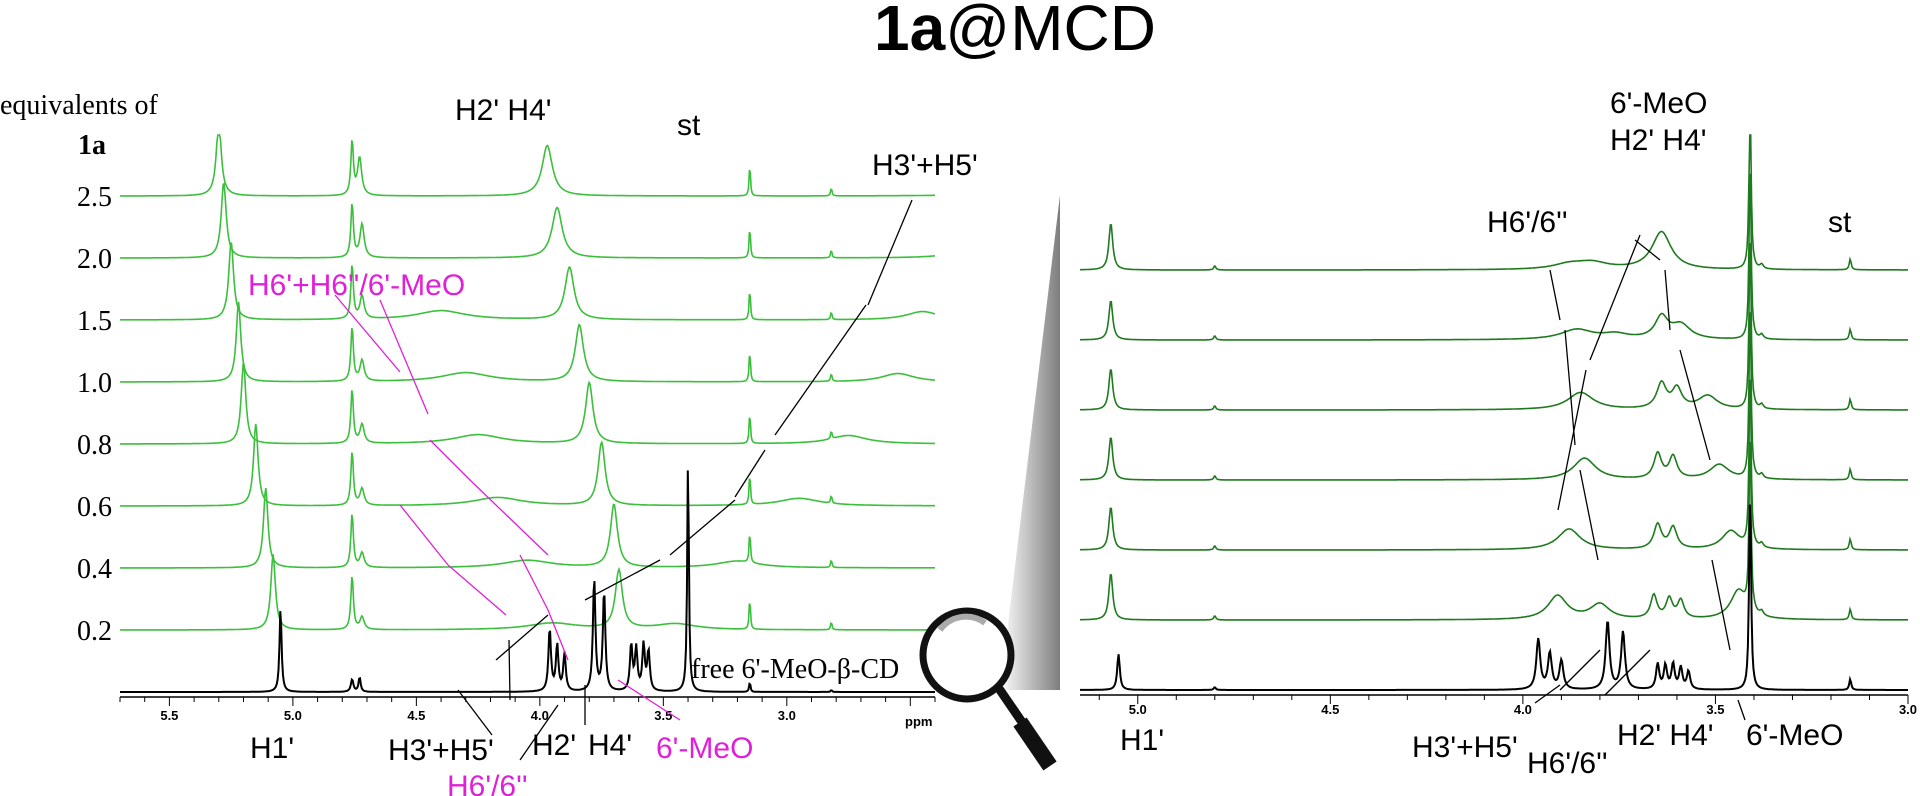  I want to click on label-h4-left: H4', so click(610, 745).